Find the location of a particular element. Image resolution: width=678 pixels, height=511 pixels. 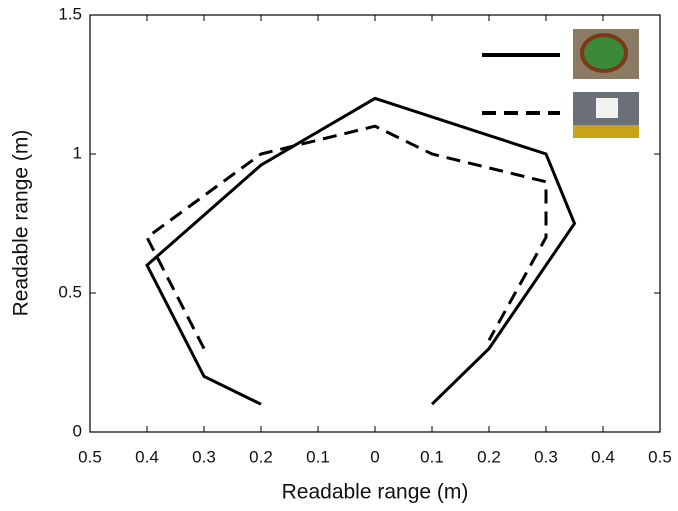

x-axis-title: Readable range (m) is located at coordinates (375, 492).